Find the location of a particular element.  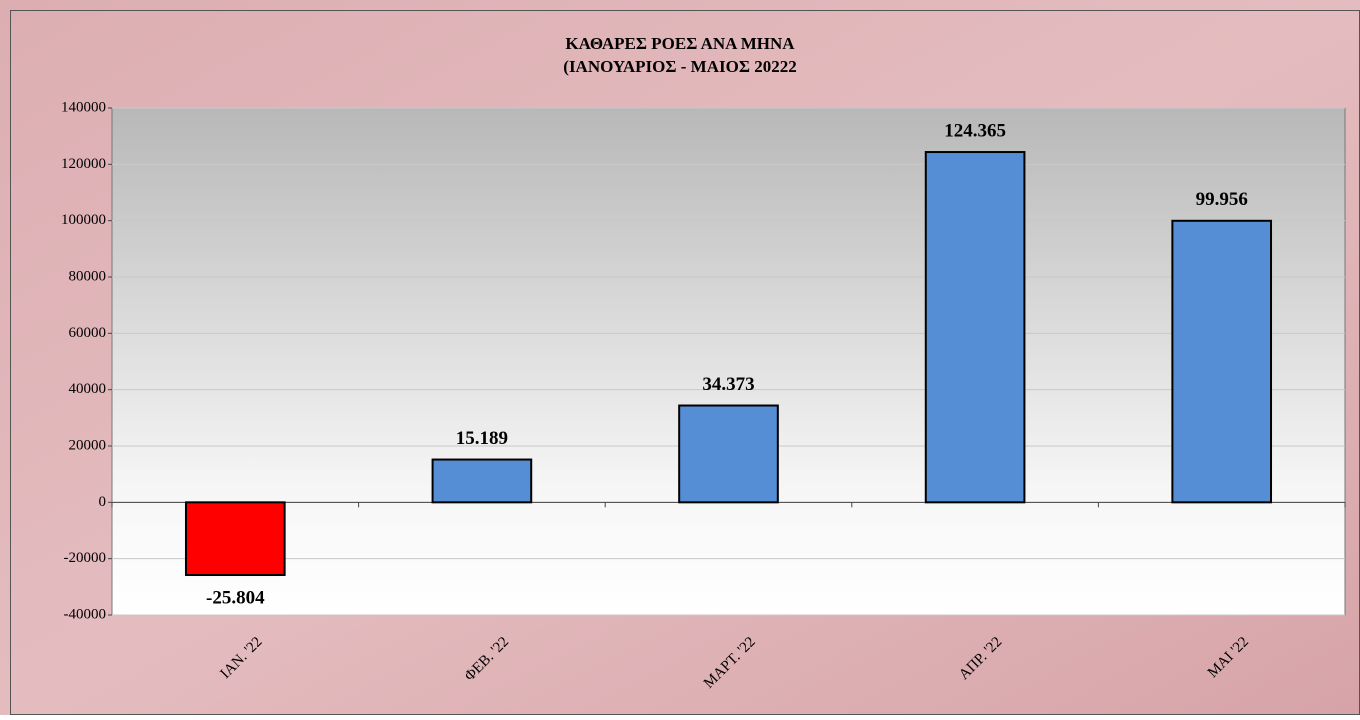

y-tick-label: 60000 is located at coordinates (88, 333).